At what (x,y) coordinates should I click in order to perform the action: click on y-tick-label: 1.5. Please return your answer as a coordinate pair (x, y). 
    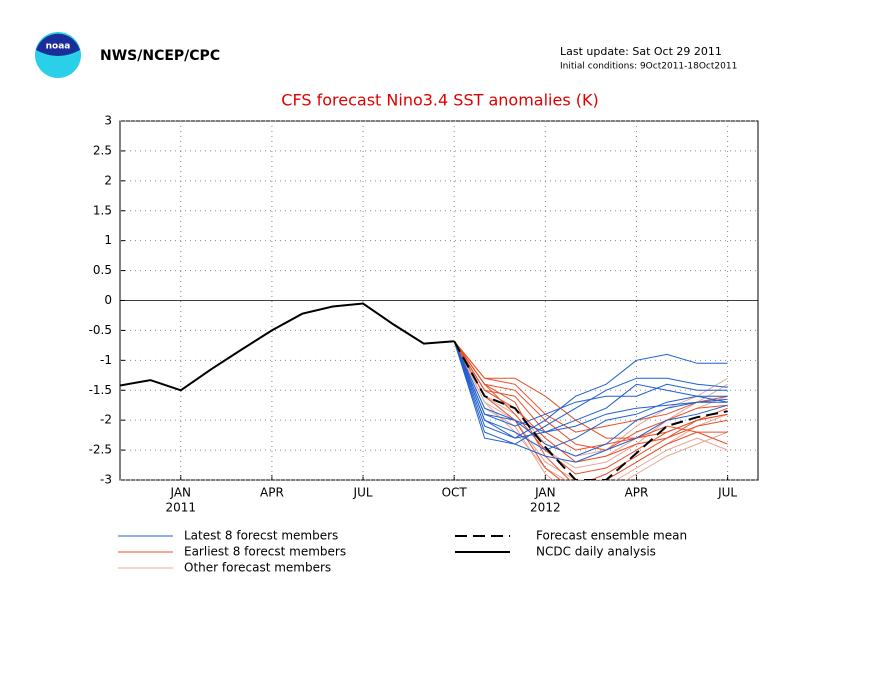
    Looking at the image, I should click on (102, 210).